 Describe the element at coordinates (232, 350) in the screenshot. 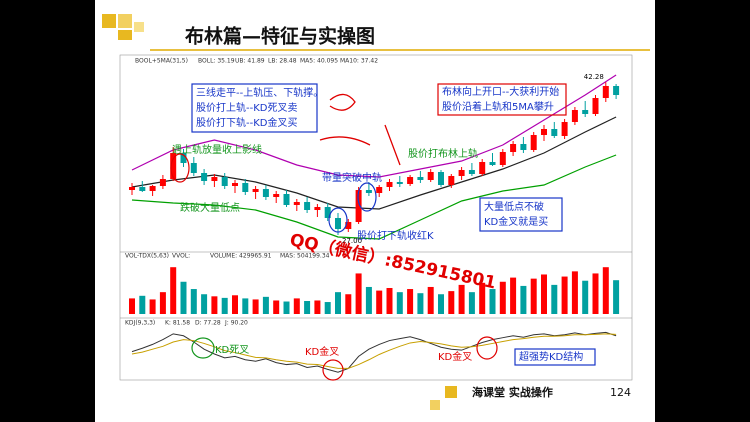

I see `kd-annotation: KD死叉` at that location.